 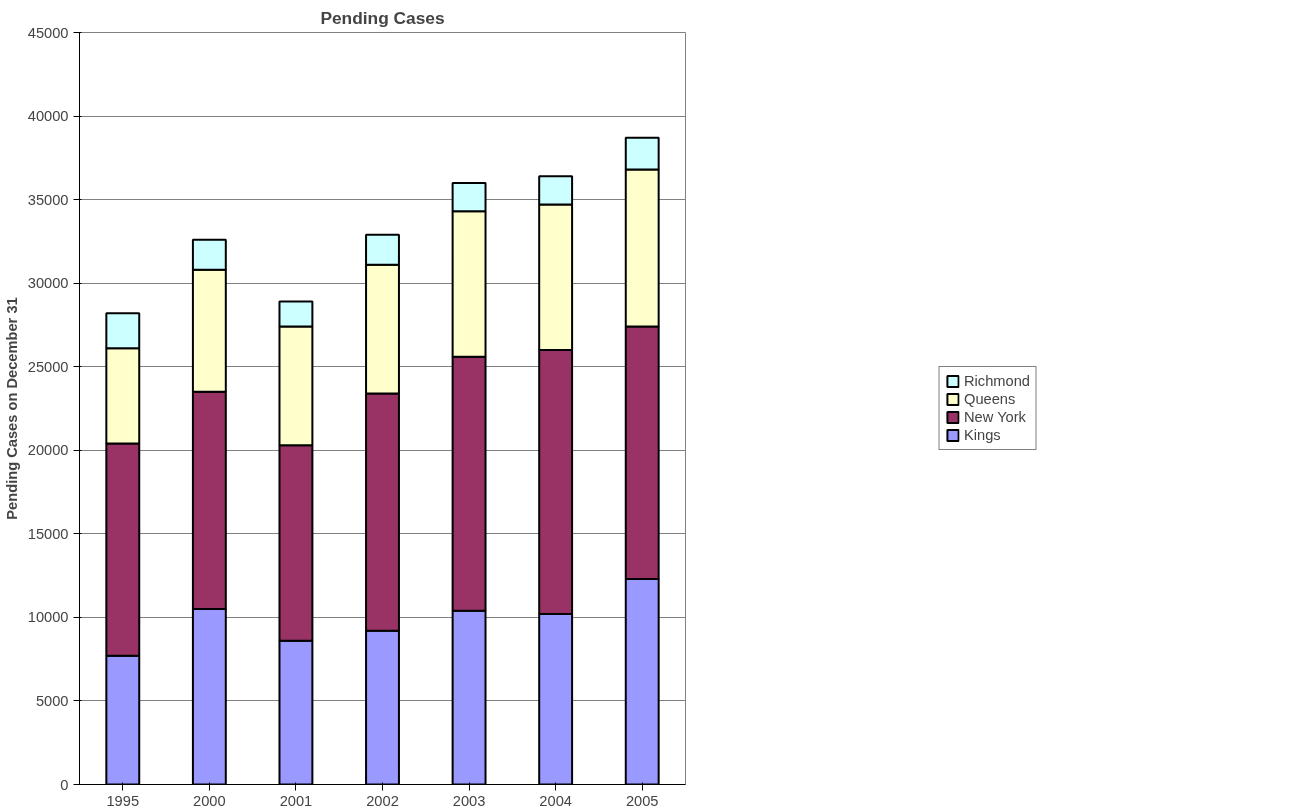 I want to click on legend-label: Kings, so click(x=982, y=435).